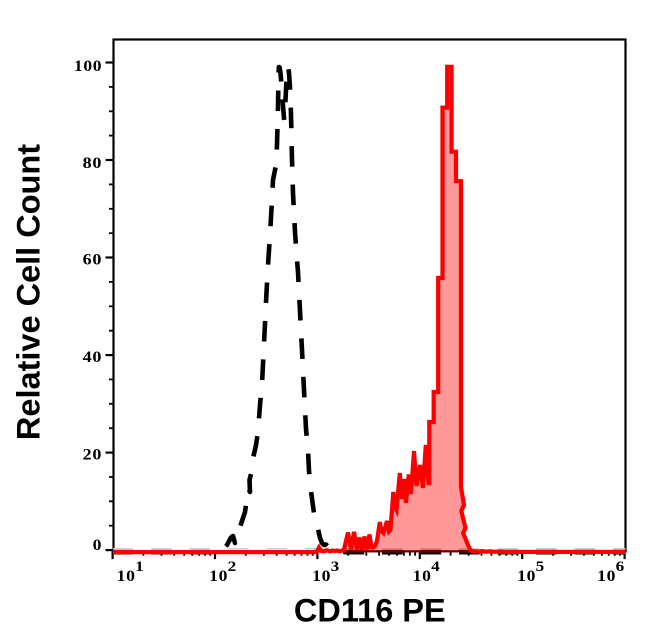  Describe the element at coordinates (139, 567) in the screenshot. I see `svg-text: 1` at that location.